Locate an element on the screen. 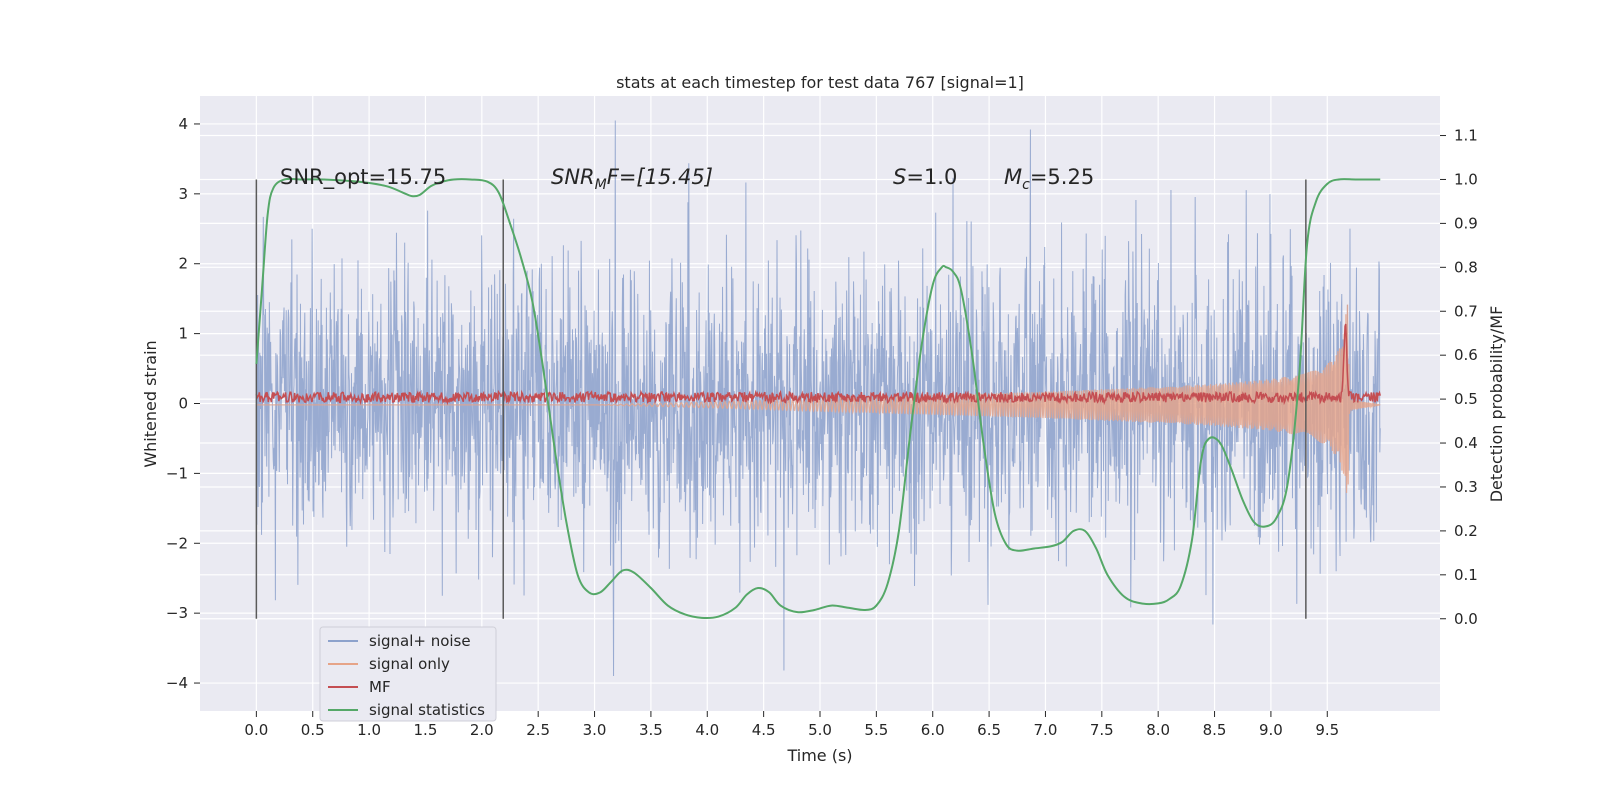 Image resolution: width=1600 pixels, height=800 pixels. annotation-mc: Mc=5.25 is located at coordinates (1049, 179).